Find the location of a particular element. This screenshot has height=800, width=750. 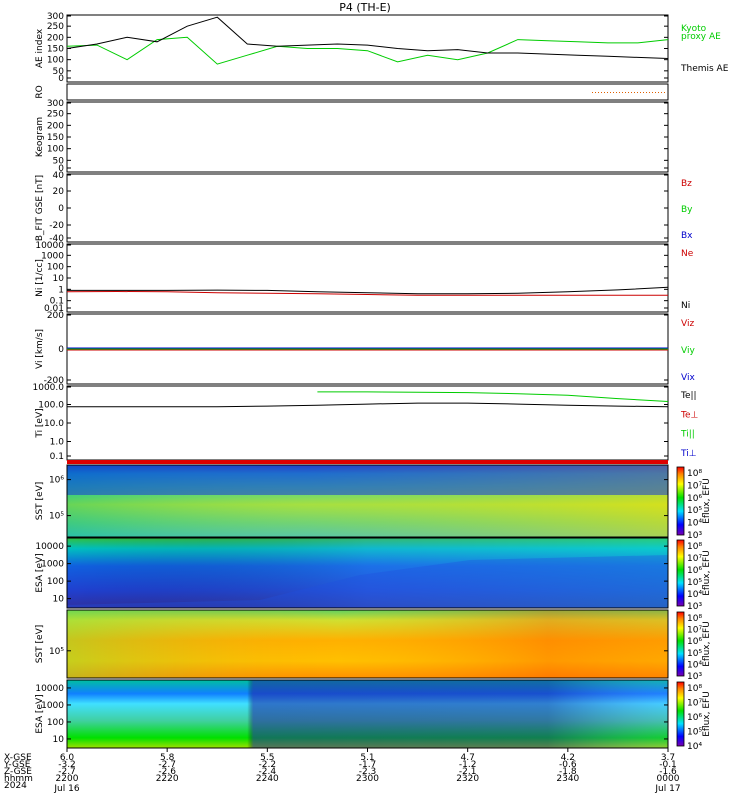

legend-entry: By is located at coordinates (687, 210).